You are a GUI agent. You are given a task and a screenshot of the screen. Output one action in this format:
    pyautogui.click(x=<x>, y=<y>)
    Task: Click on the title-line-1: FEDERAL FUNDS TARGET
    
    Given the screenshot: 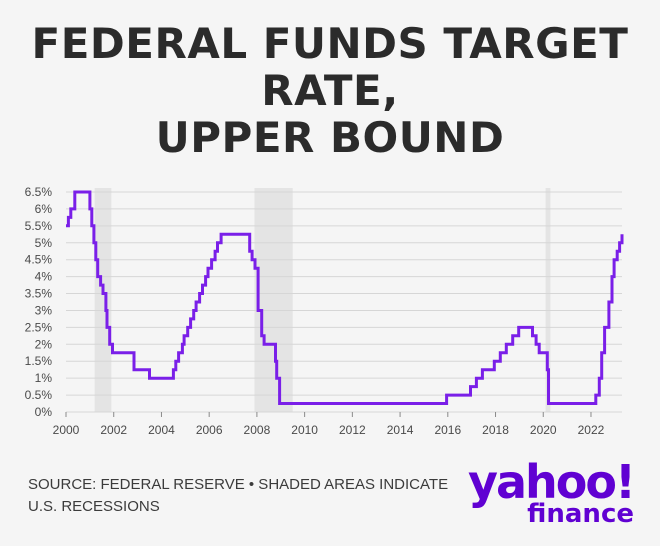 What is the action you would take?
    pyautogui.click(x=330, y=43)
    